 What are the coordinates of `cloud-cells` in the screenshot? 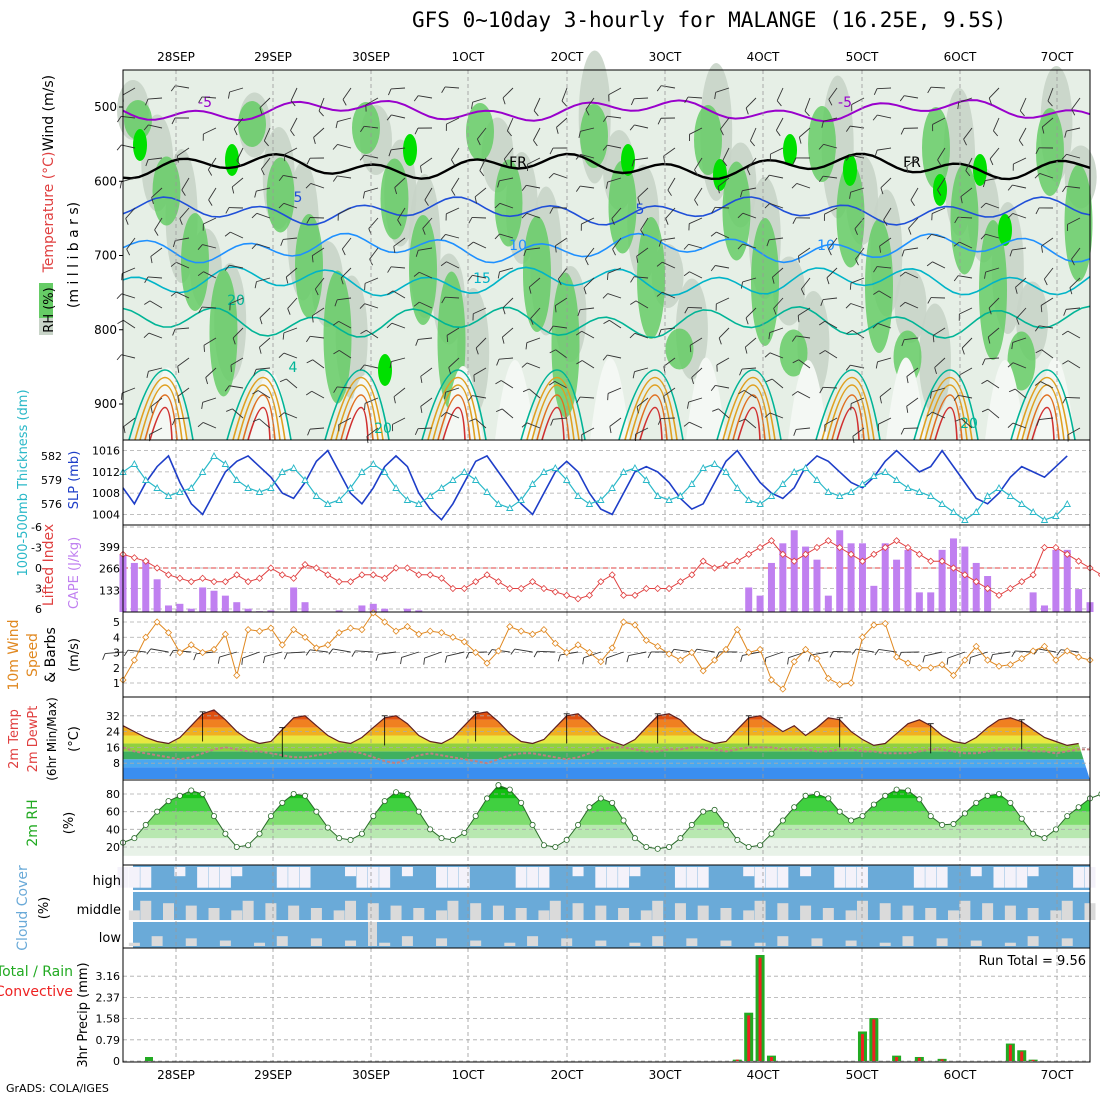 It's located at (606, 906).